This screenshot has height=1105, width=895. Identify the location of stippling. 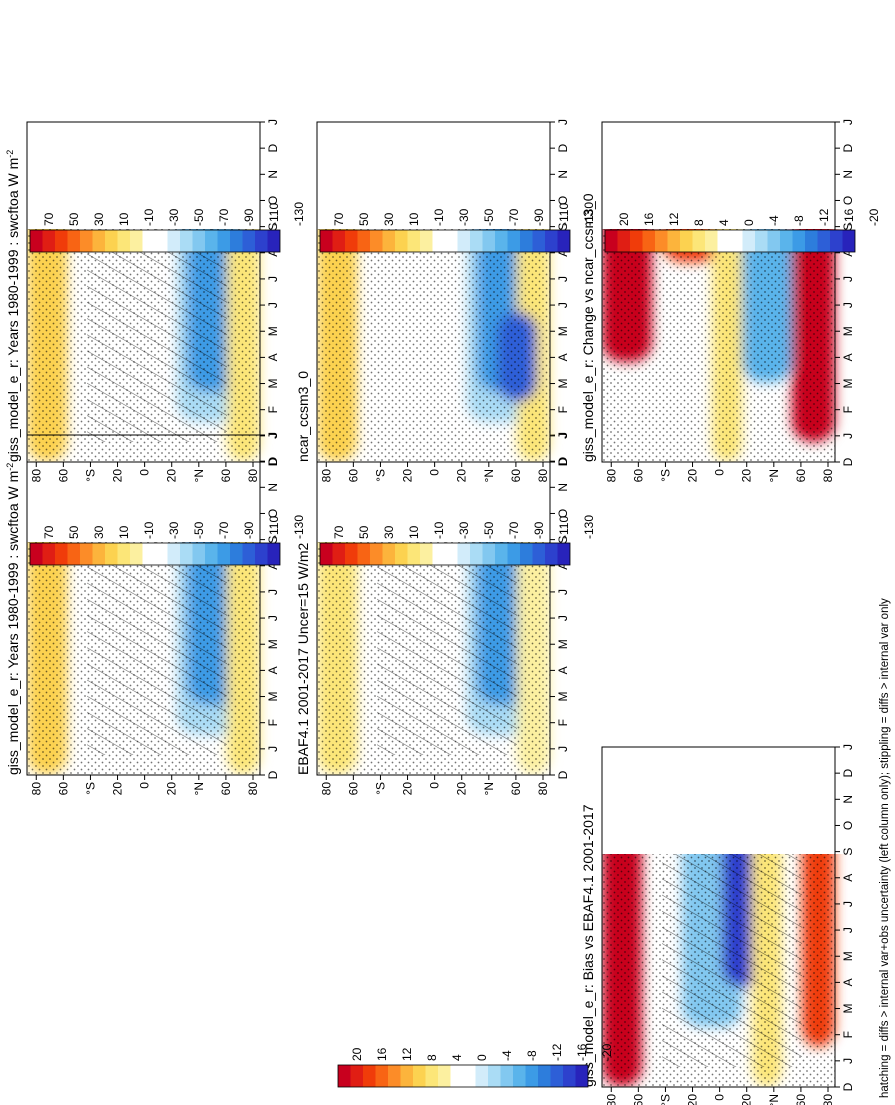
(433, 345).